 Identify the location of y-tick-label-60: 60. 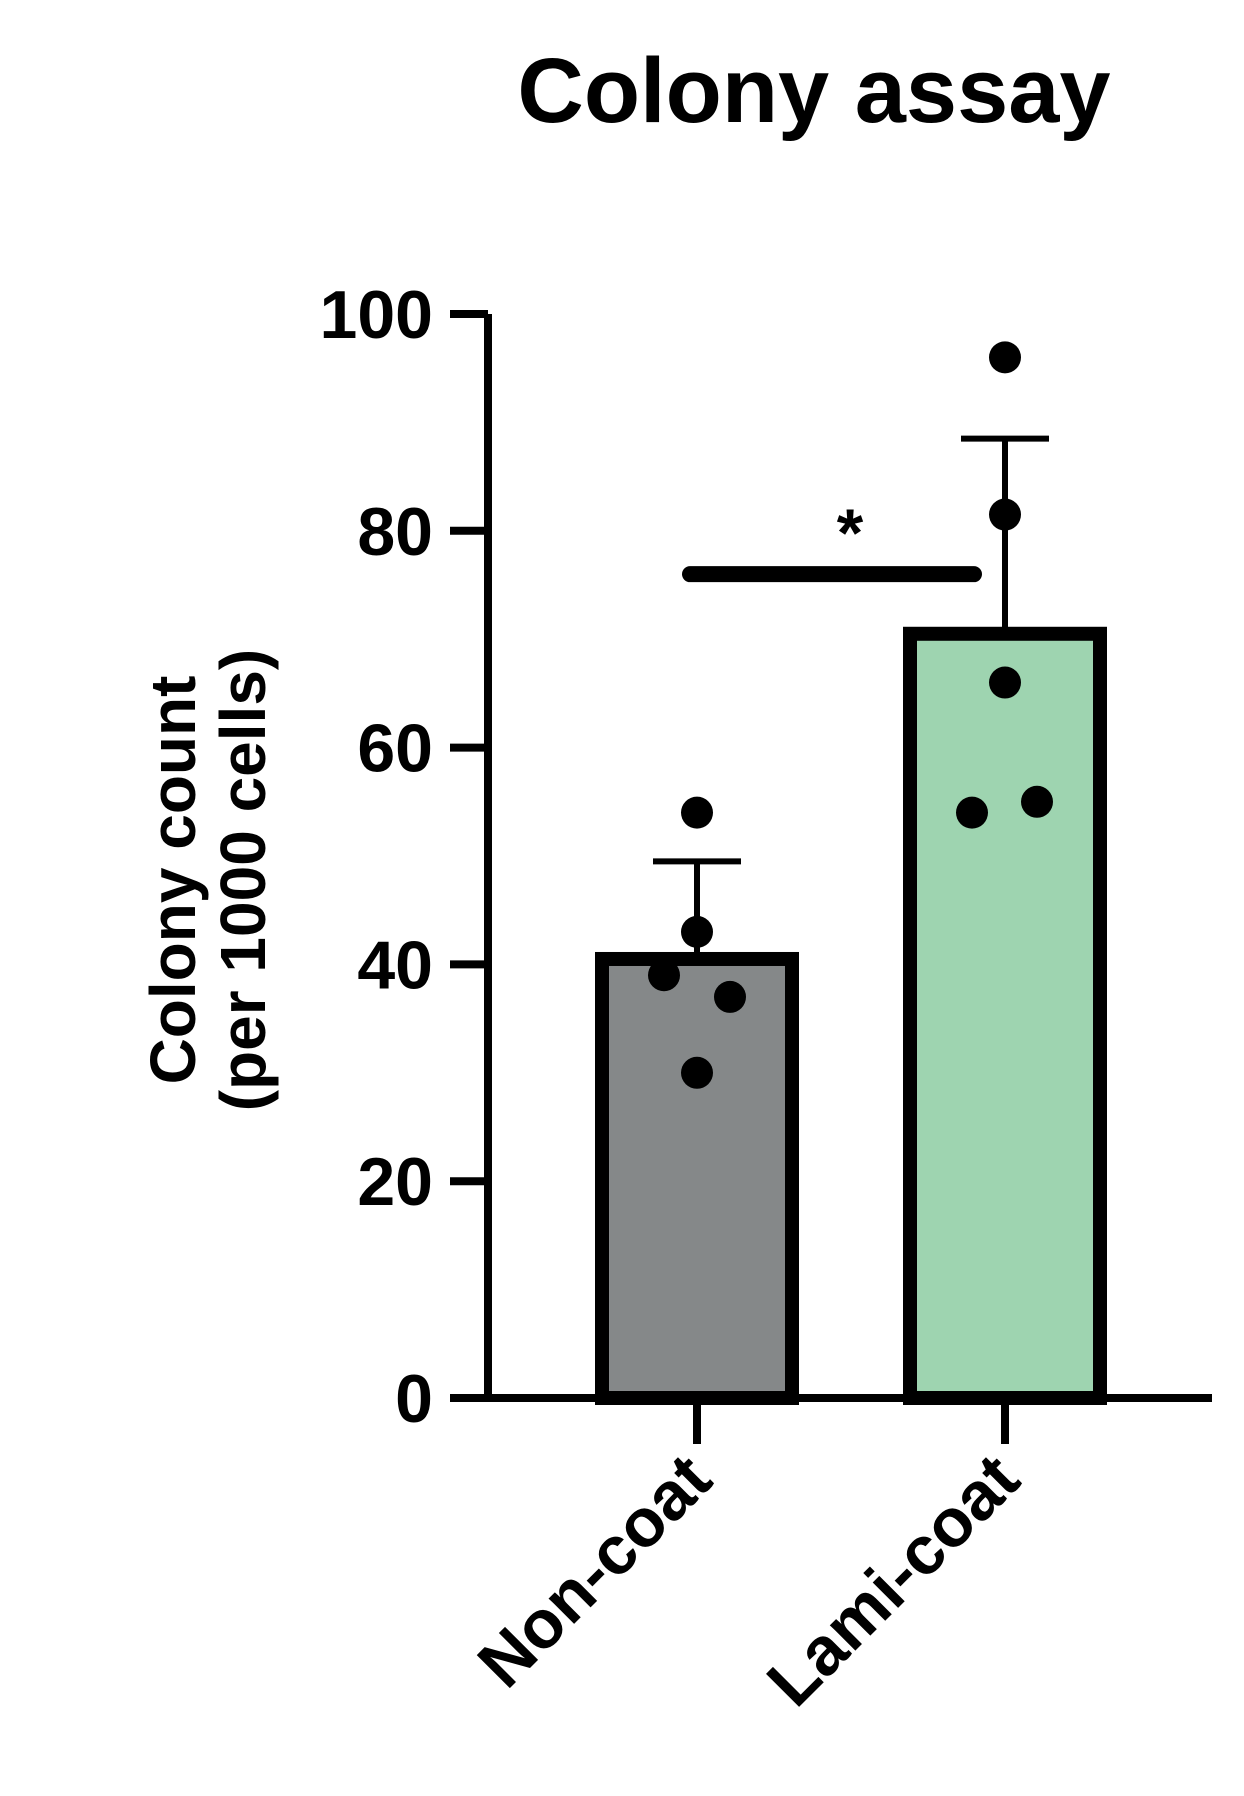
(395, 749).